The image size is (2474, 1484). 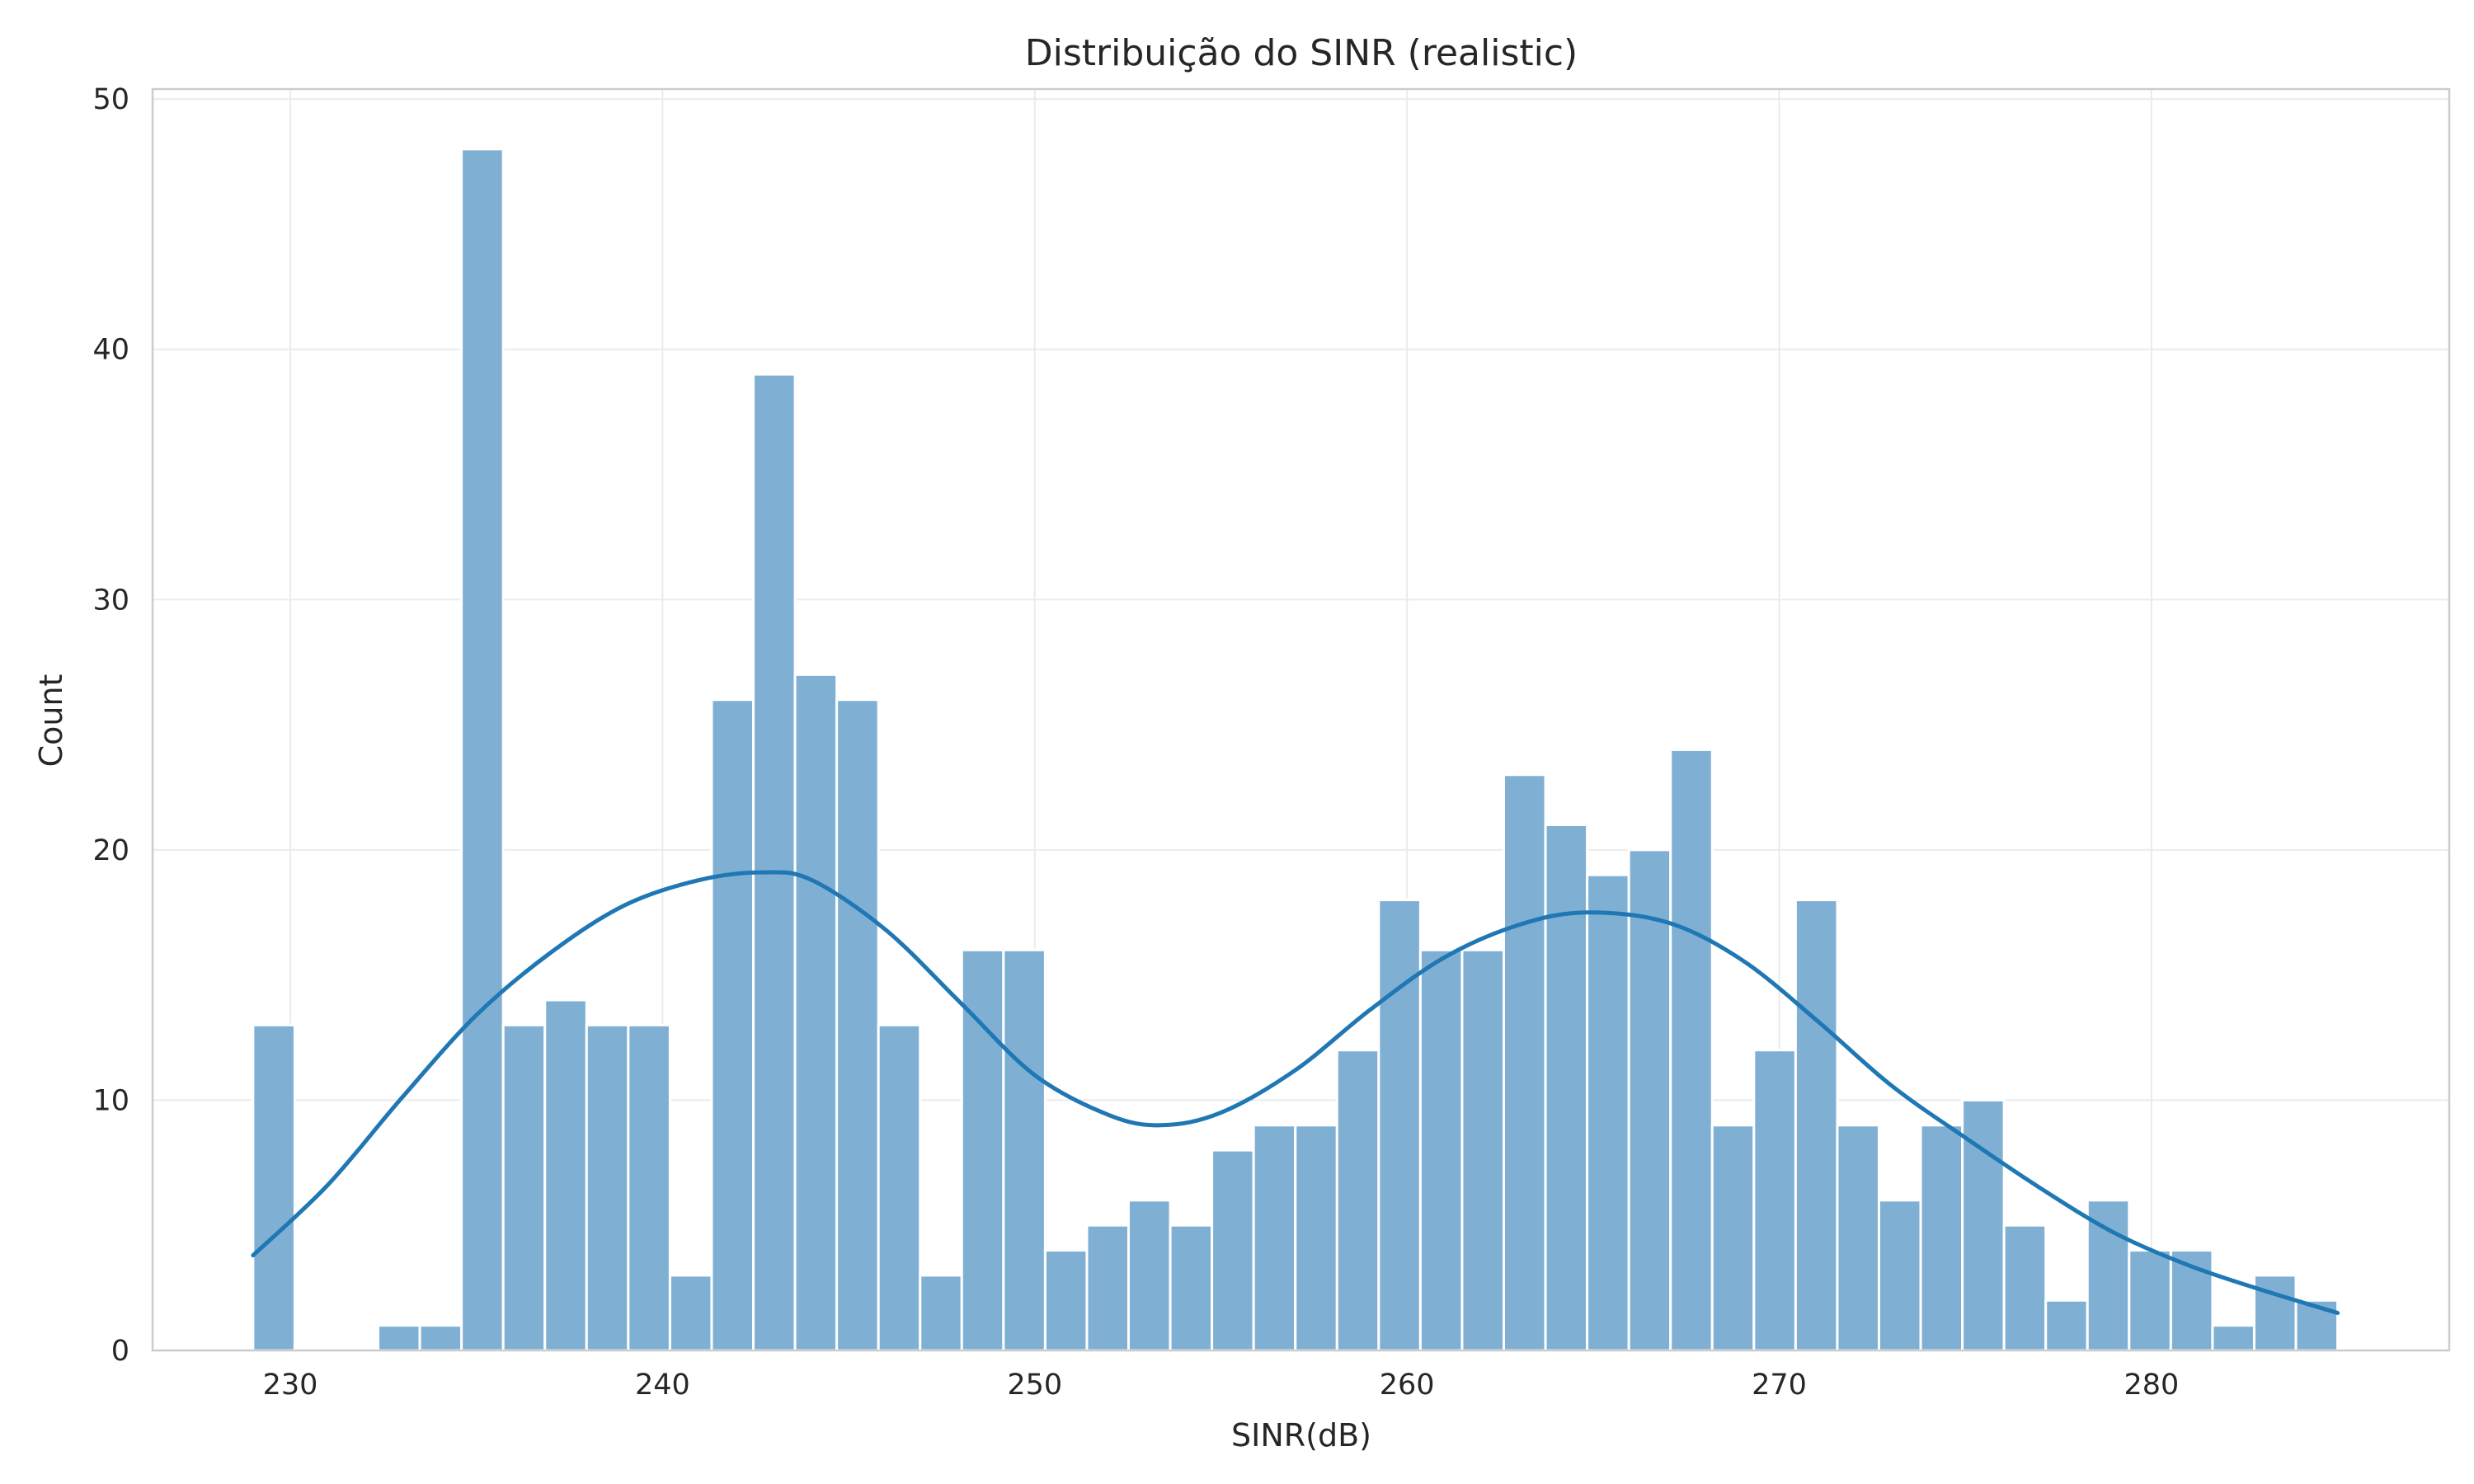 I want to click on x-tick-label: 280, so click(x=2151, y=1385).